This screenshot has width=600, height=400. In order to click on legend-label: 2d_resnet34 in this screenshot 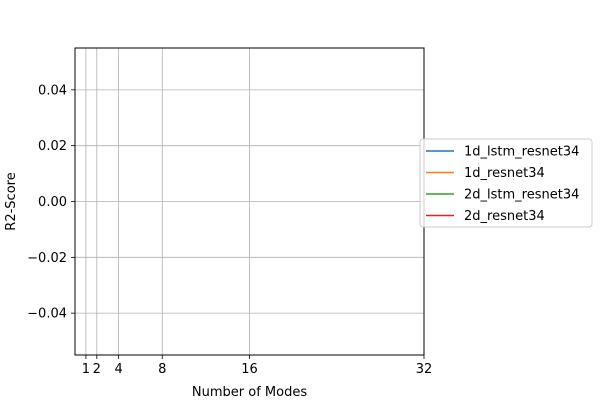, I will do `click(504, 216)`.